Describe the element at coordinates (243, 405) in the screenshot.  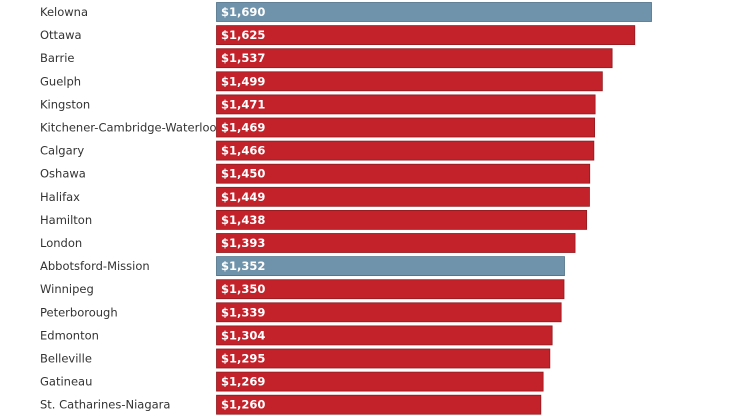
I see `value-label-st-catharines-niagara: $1,260` at that location.